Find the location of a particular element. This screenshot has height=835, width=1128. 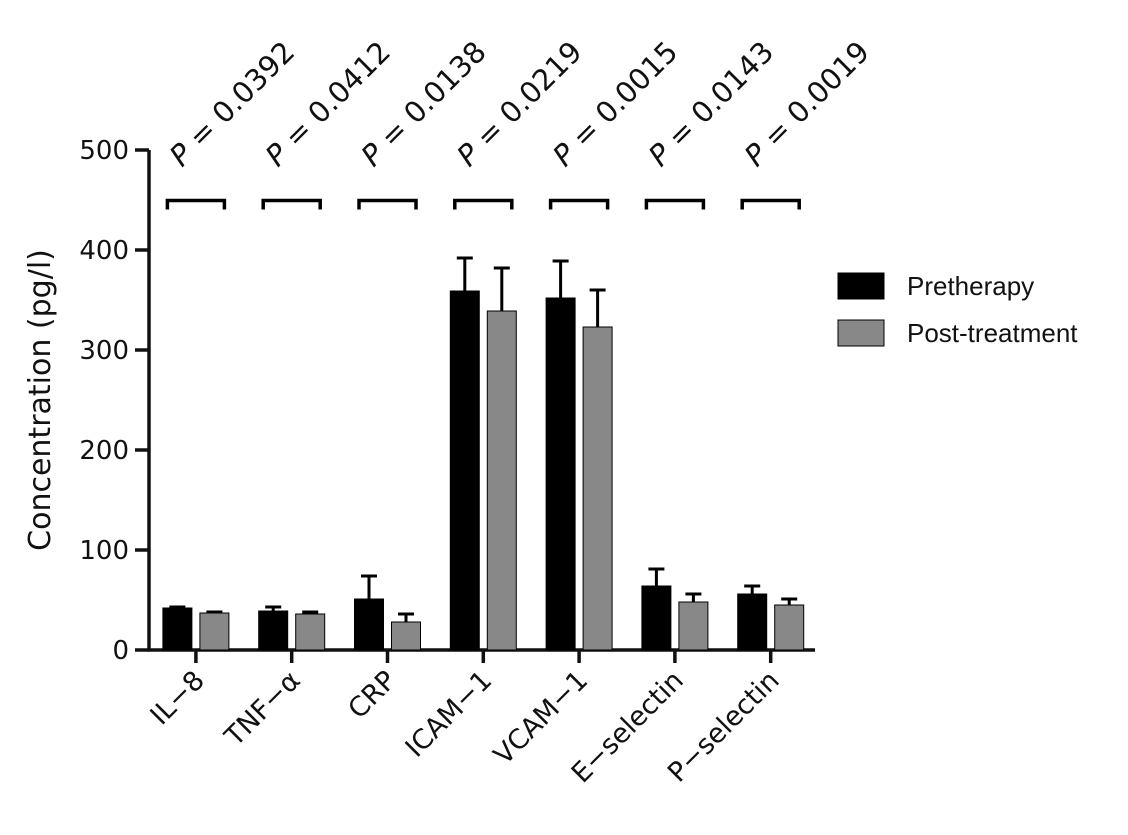

legend-swatch-post-treatment is located at coordinates (861, 333).